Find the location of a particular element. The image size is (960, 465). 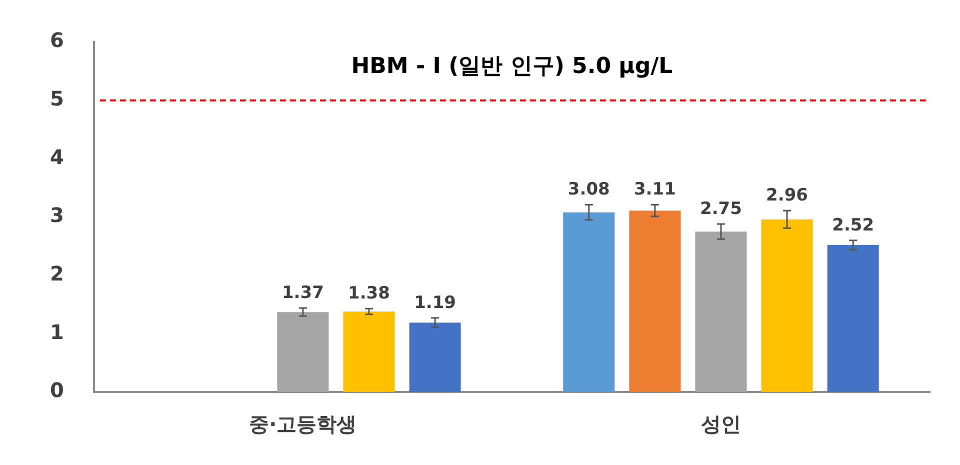

y-tick-label: 2 is located at coordinates (57, 274).